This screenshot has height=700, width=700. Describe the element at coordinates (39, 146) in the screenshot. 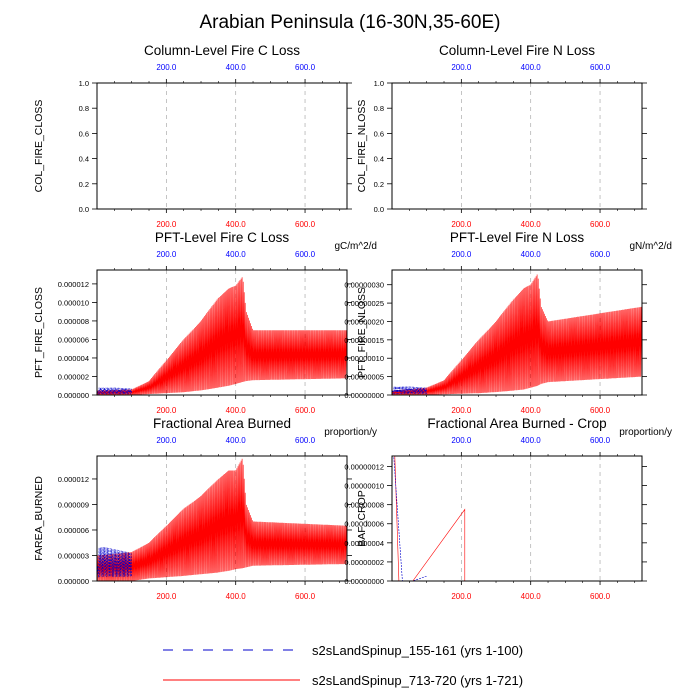

I see `y-axis-label: COL_FIRE_CLOSS` at that location.